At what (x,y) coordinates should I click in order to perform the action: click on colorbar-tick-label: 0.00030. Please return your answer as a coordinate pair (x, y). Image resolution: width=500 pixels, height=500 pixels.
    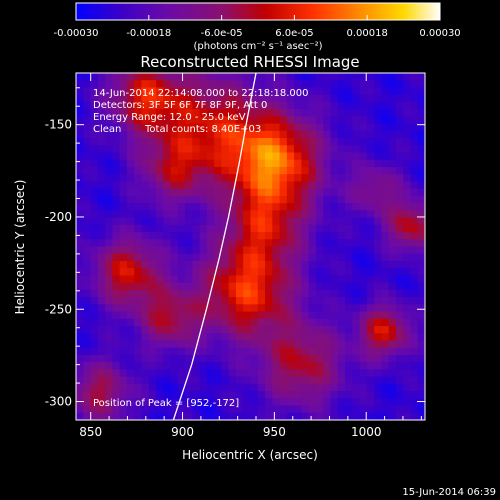
    Looking at the image, I should click on (439, 33).